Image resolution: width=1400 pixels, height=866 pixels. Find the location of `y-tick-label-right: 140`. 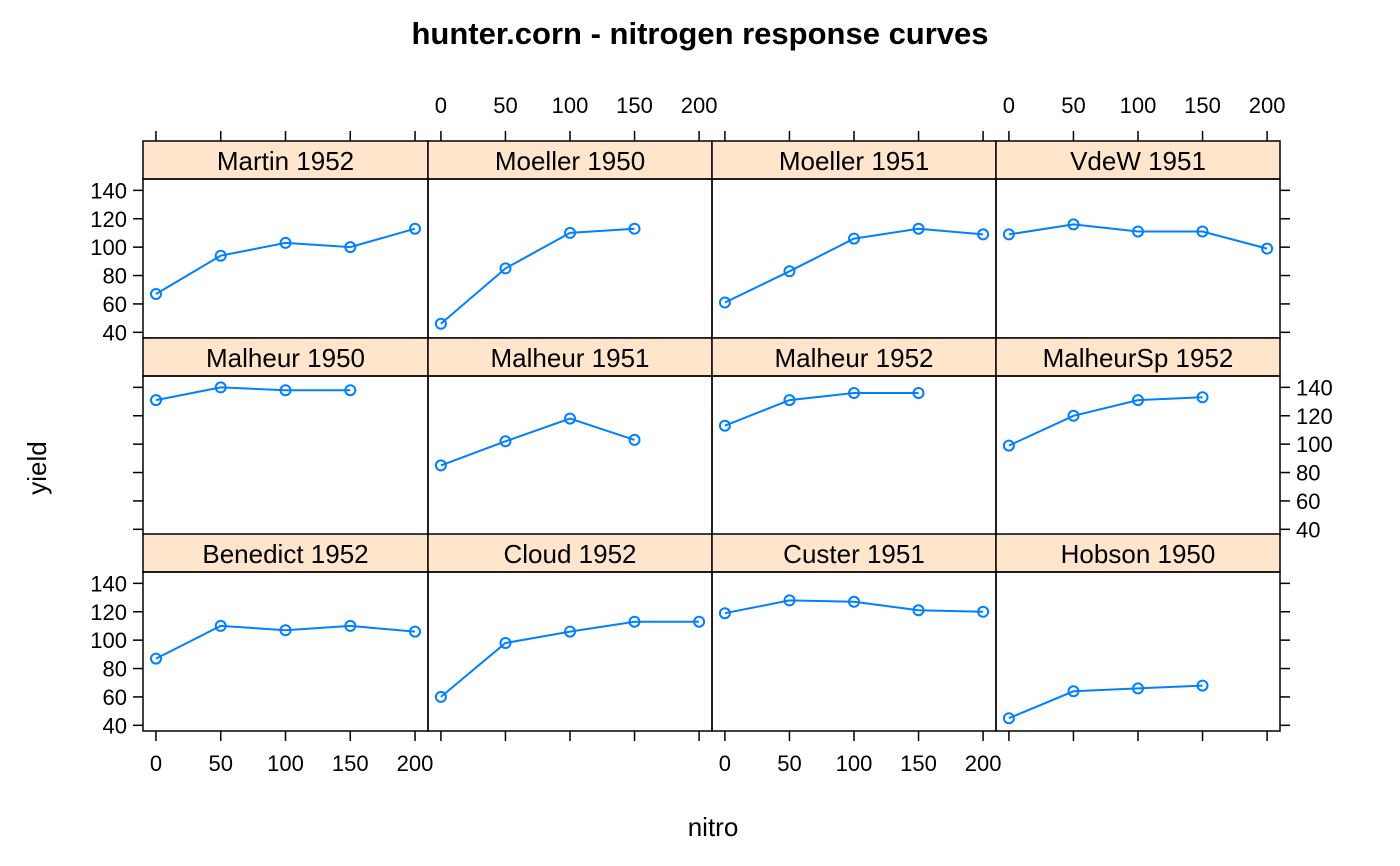

y-tick-label-right: 140 is located at coordinates (1314, 387).